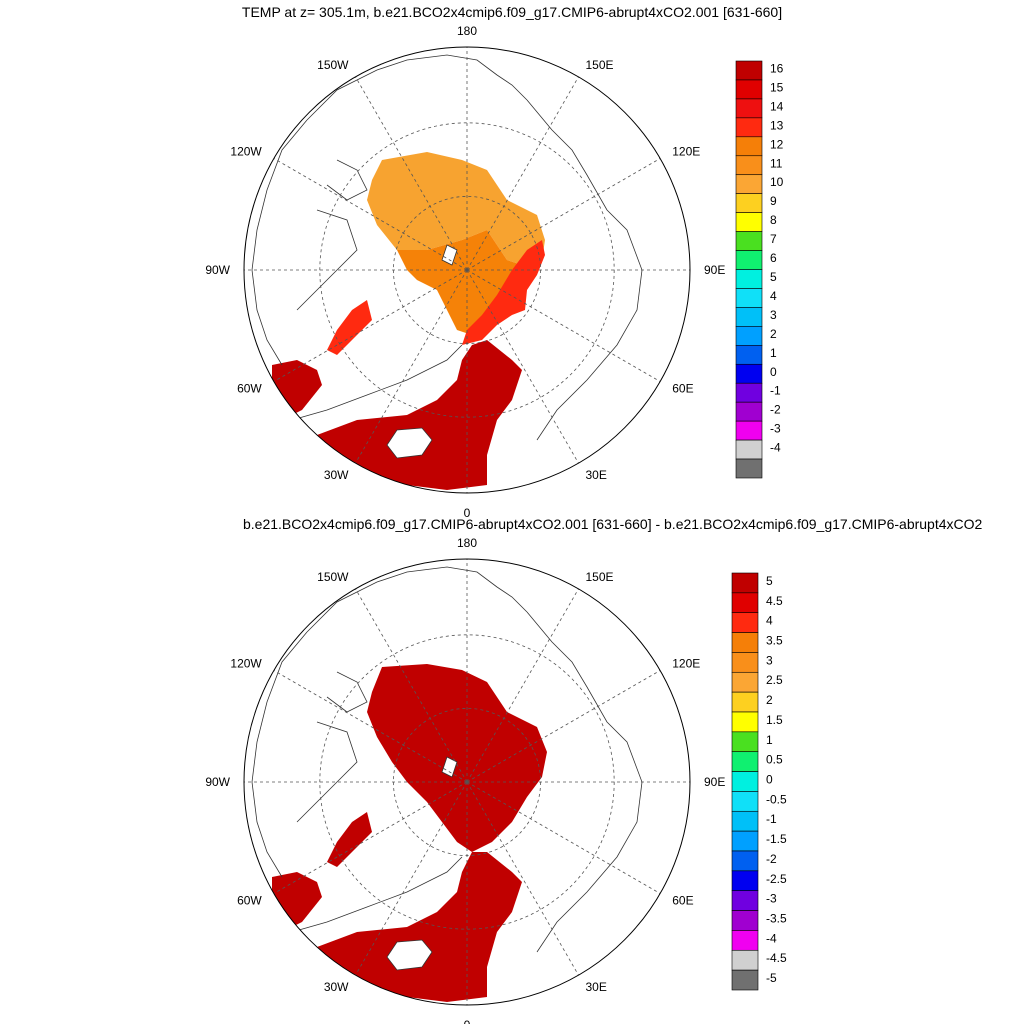 This screenshot has width=1024, height=1024. Describe the element at coordinates (773, 201) in the screenshot. I see `colorbar-label: 9` at that location.